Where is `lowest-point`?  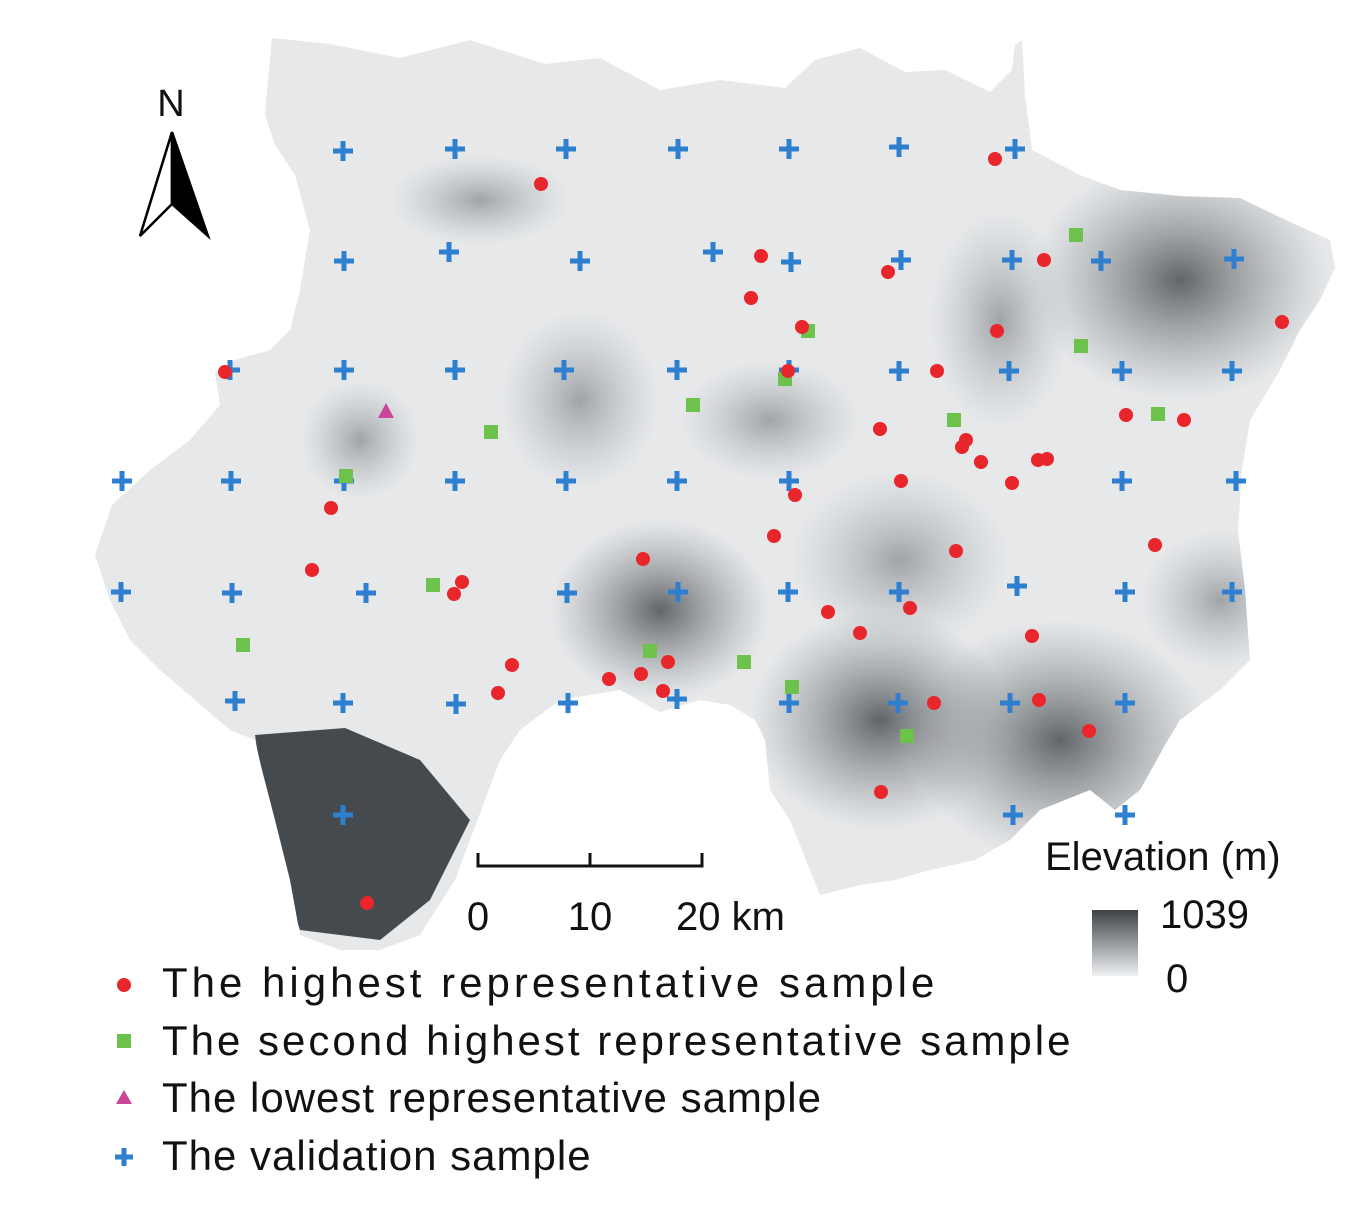 lowest-point is located at coordinates (386, 410).